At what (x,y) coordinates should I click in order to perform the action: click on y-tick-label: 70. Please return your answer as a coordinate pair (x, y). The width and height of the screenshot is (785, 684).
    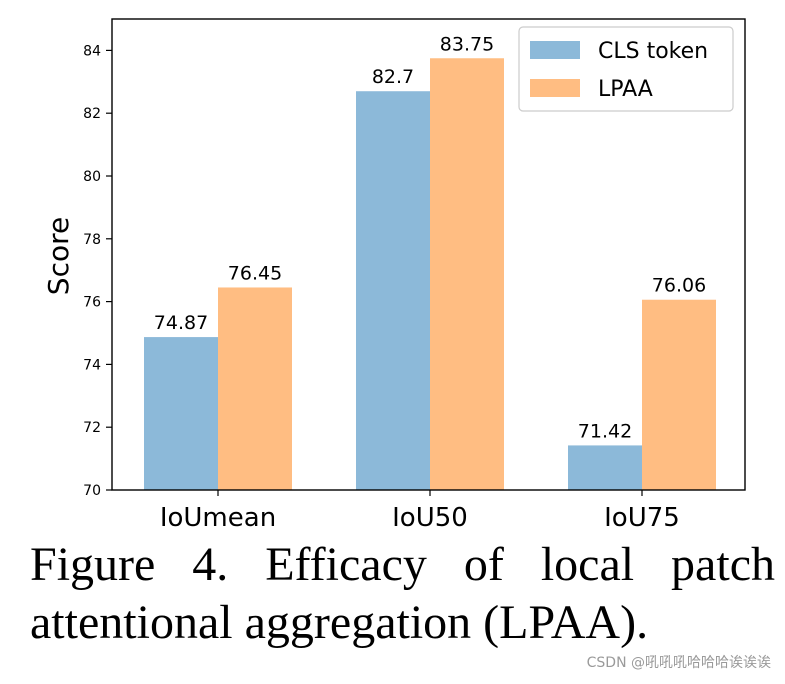
    Looking at the image, I should click on (92, 491).